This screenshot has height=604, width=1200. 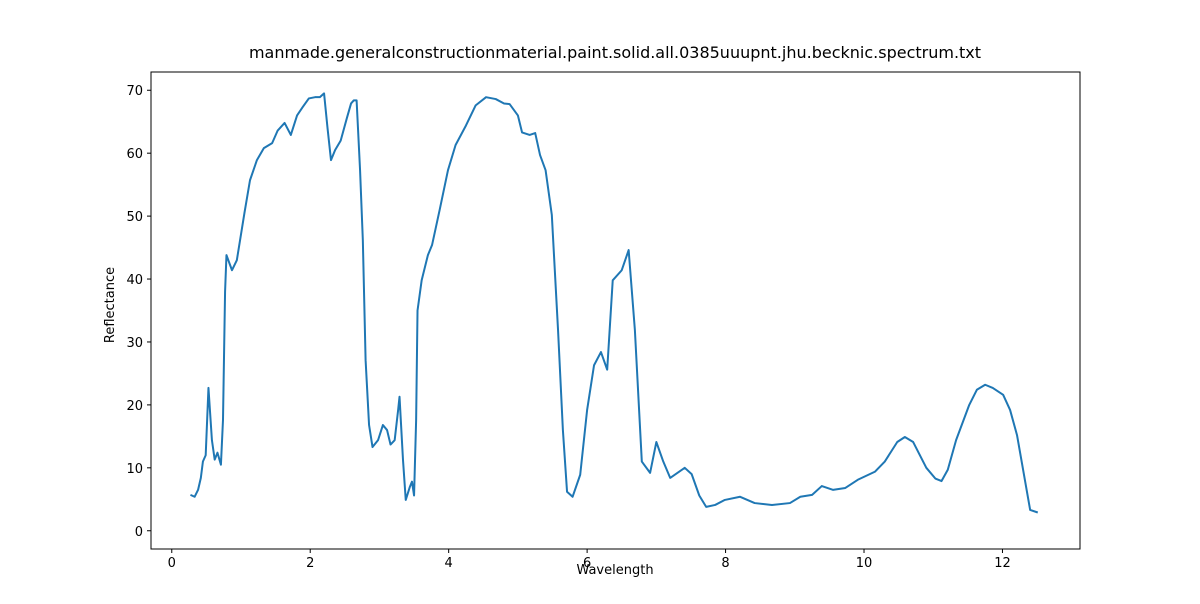 I want to click on x-axis-label: Wavelength, so click(x=614, y=570).